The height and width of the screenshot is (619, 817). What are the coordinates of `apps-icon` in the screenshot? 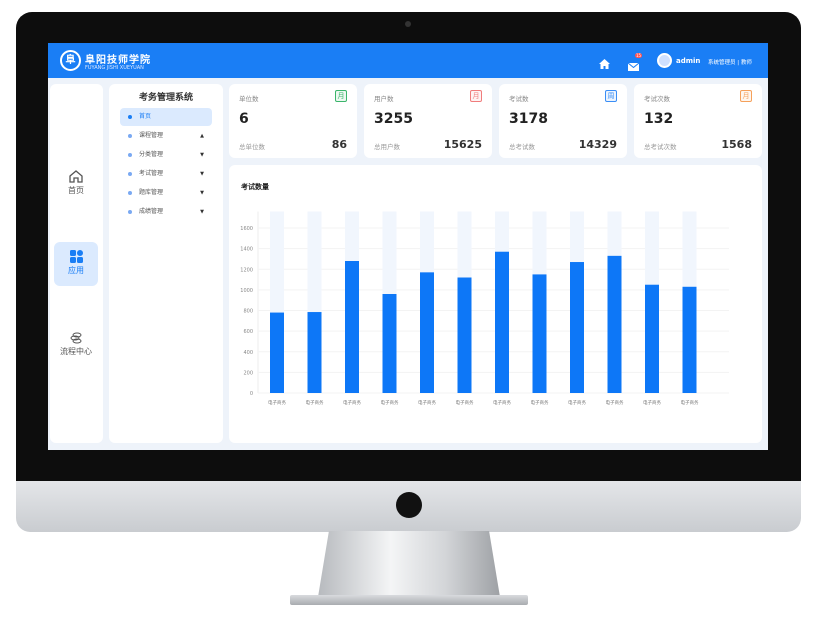 It's located at (76, 256).